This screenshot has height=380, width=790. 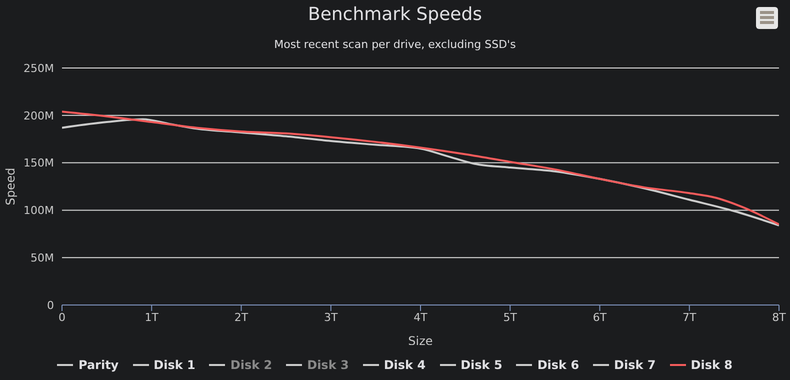 I want to click on x-tick-label: 6T, so click(x=599, y=317).